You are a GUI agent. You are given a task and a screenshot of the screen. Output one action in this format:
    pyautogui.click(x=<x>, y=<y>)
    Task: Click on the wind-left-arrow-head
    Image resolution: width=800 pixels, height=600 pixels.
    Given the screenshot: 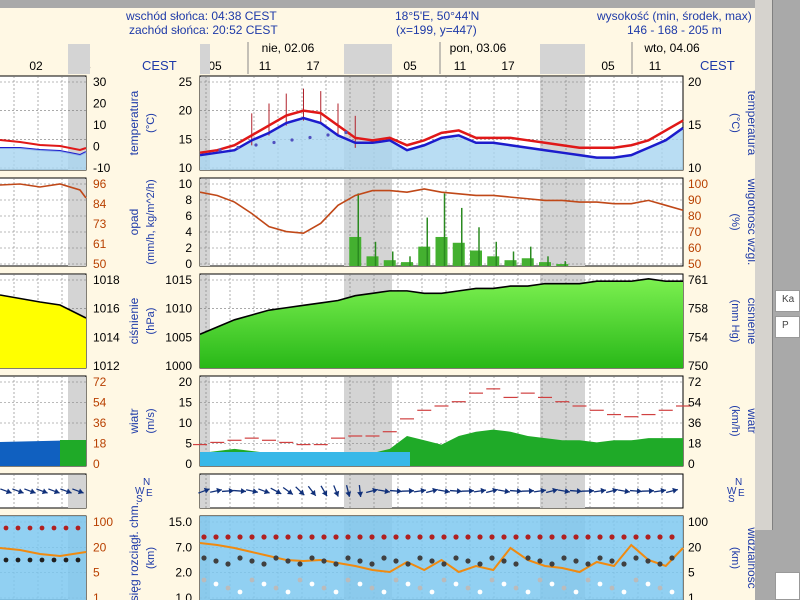 What is the action you would take?
    pyautogui.click(x=32, y=491)
    